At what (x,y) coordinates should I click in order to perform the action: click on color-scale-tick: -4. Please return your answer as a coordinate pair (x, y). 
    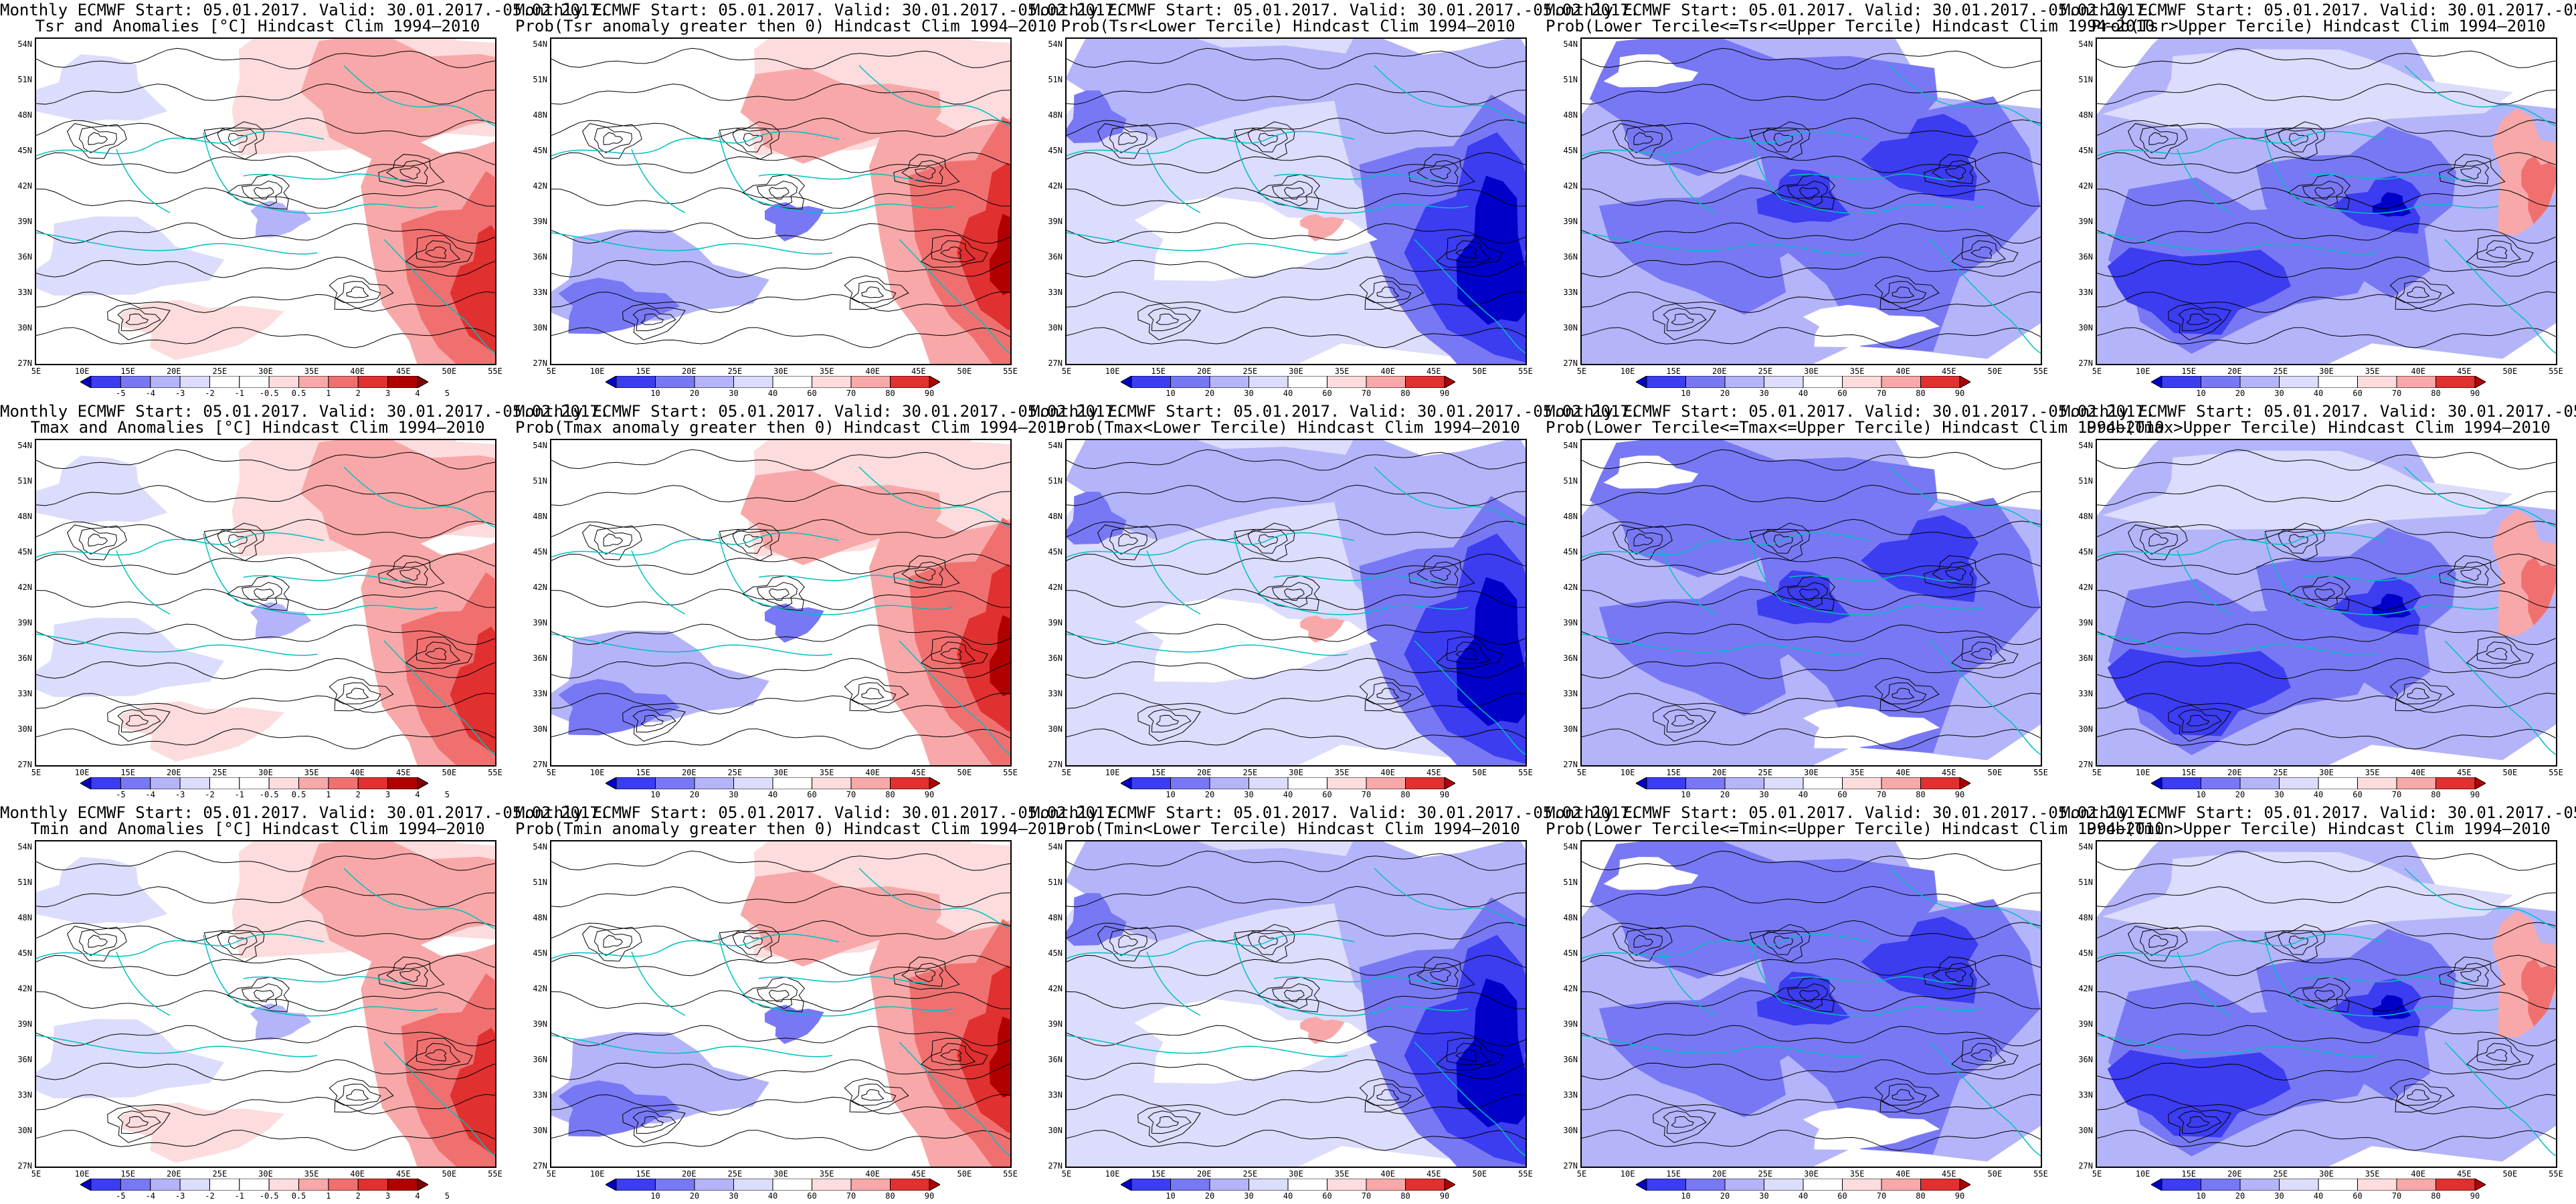
    Looking at the image, I should click on (150, 794).